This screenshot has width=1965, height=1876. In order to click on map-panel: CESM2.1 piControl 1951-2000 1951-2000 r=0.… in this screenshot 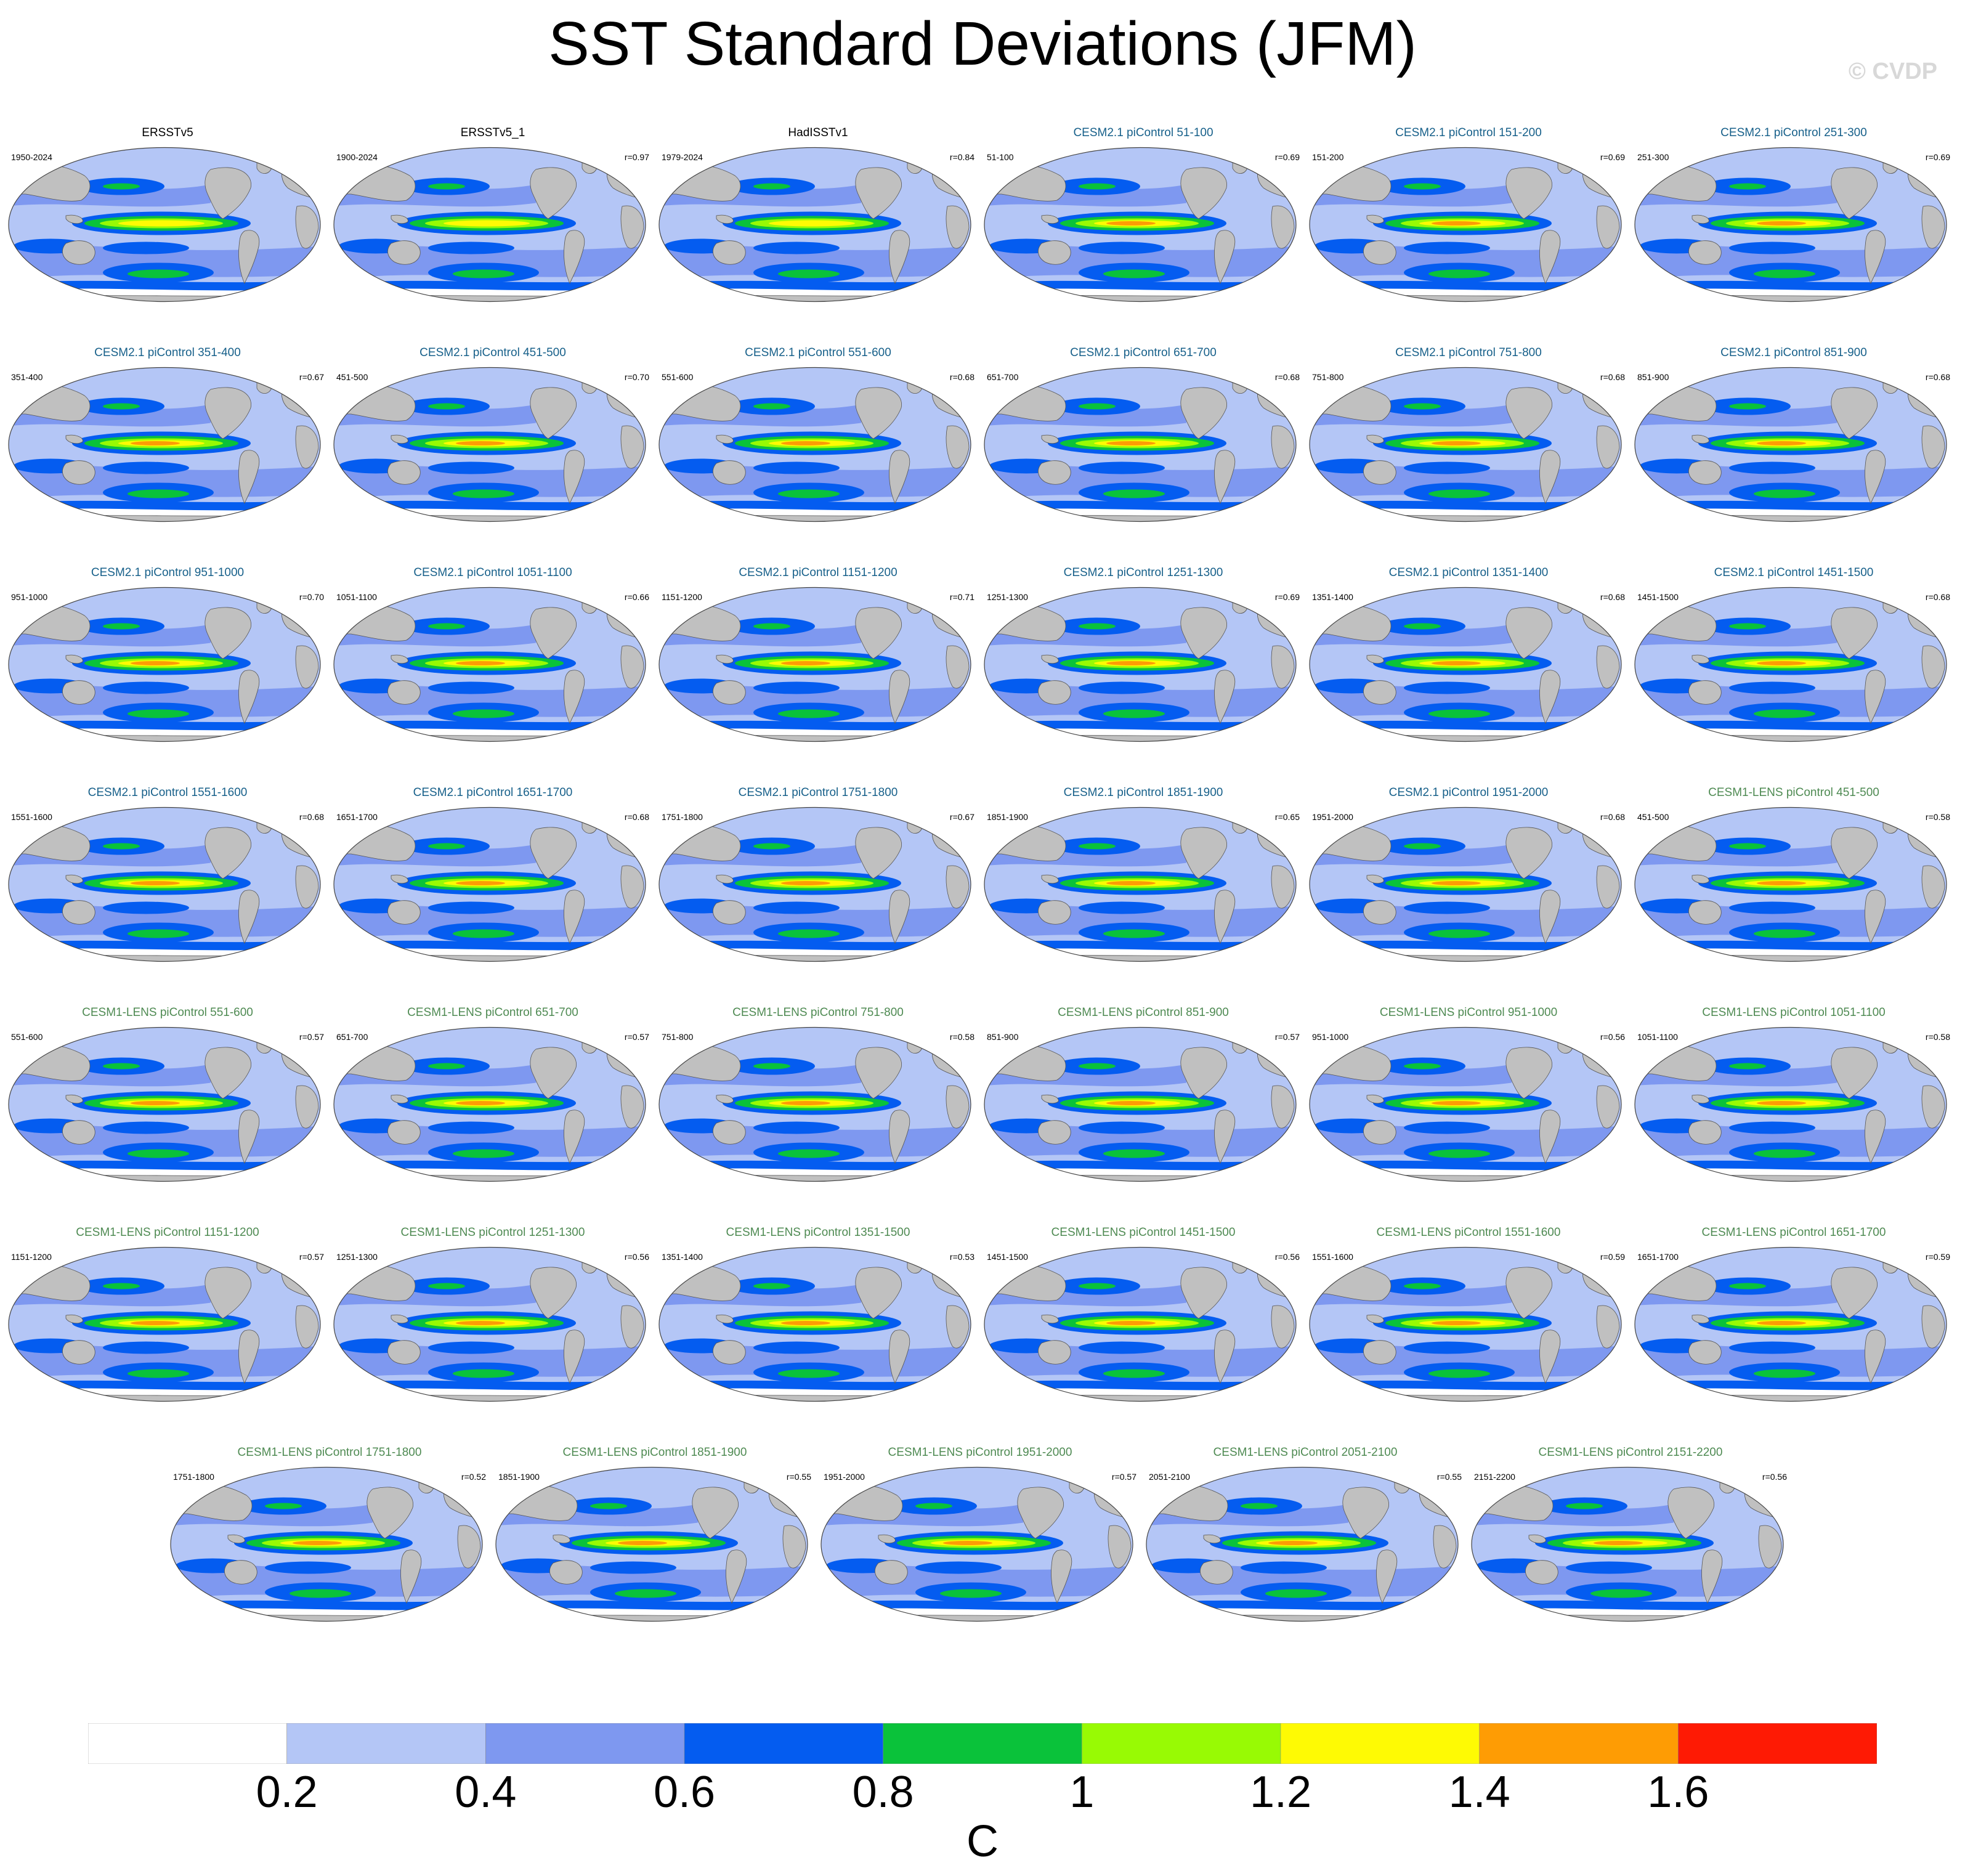, I will do `click(1468, 892)`.